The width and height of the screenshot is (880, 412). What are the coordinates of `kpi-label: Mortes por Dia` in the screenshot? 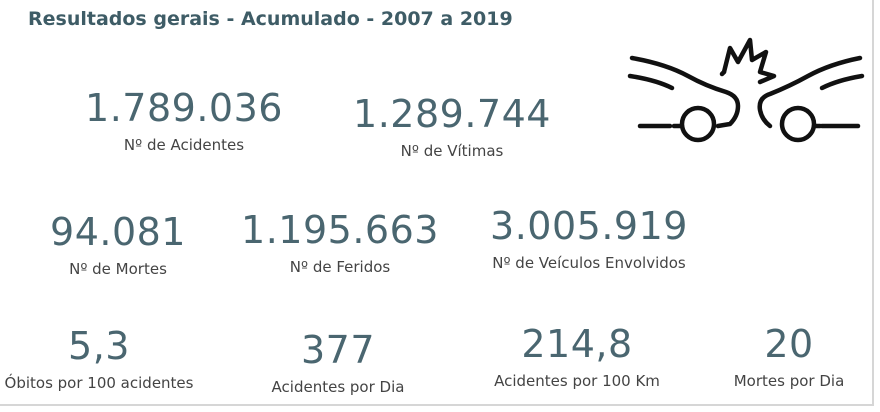 It's located at (789, 381).